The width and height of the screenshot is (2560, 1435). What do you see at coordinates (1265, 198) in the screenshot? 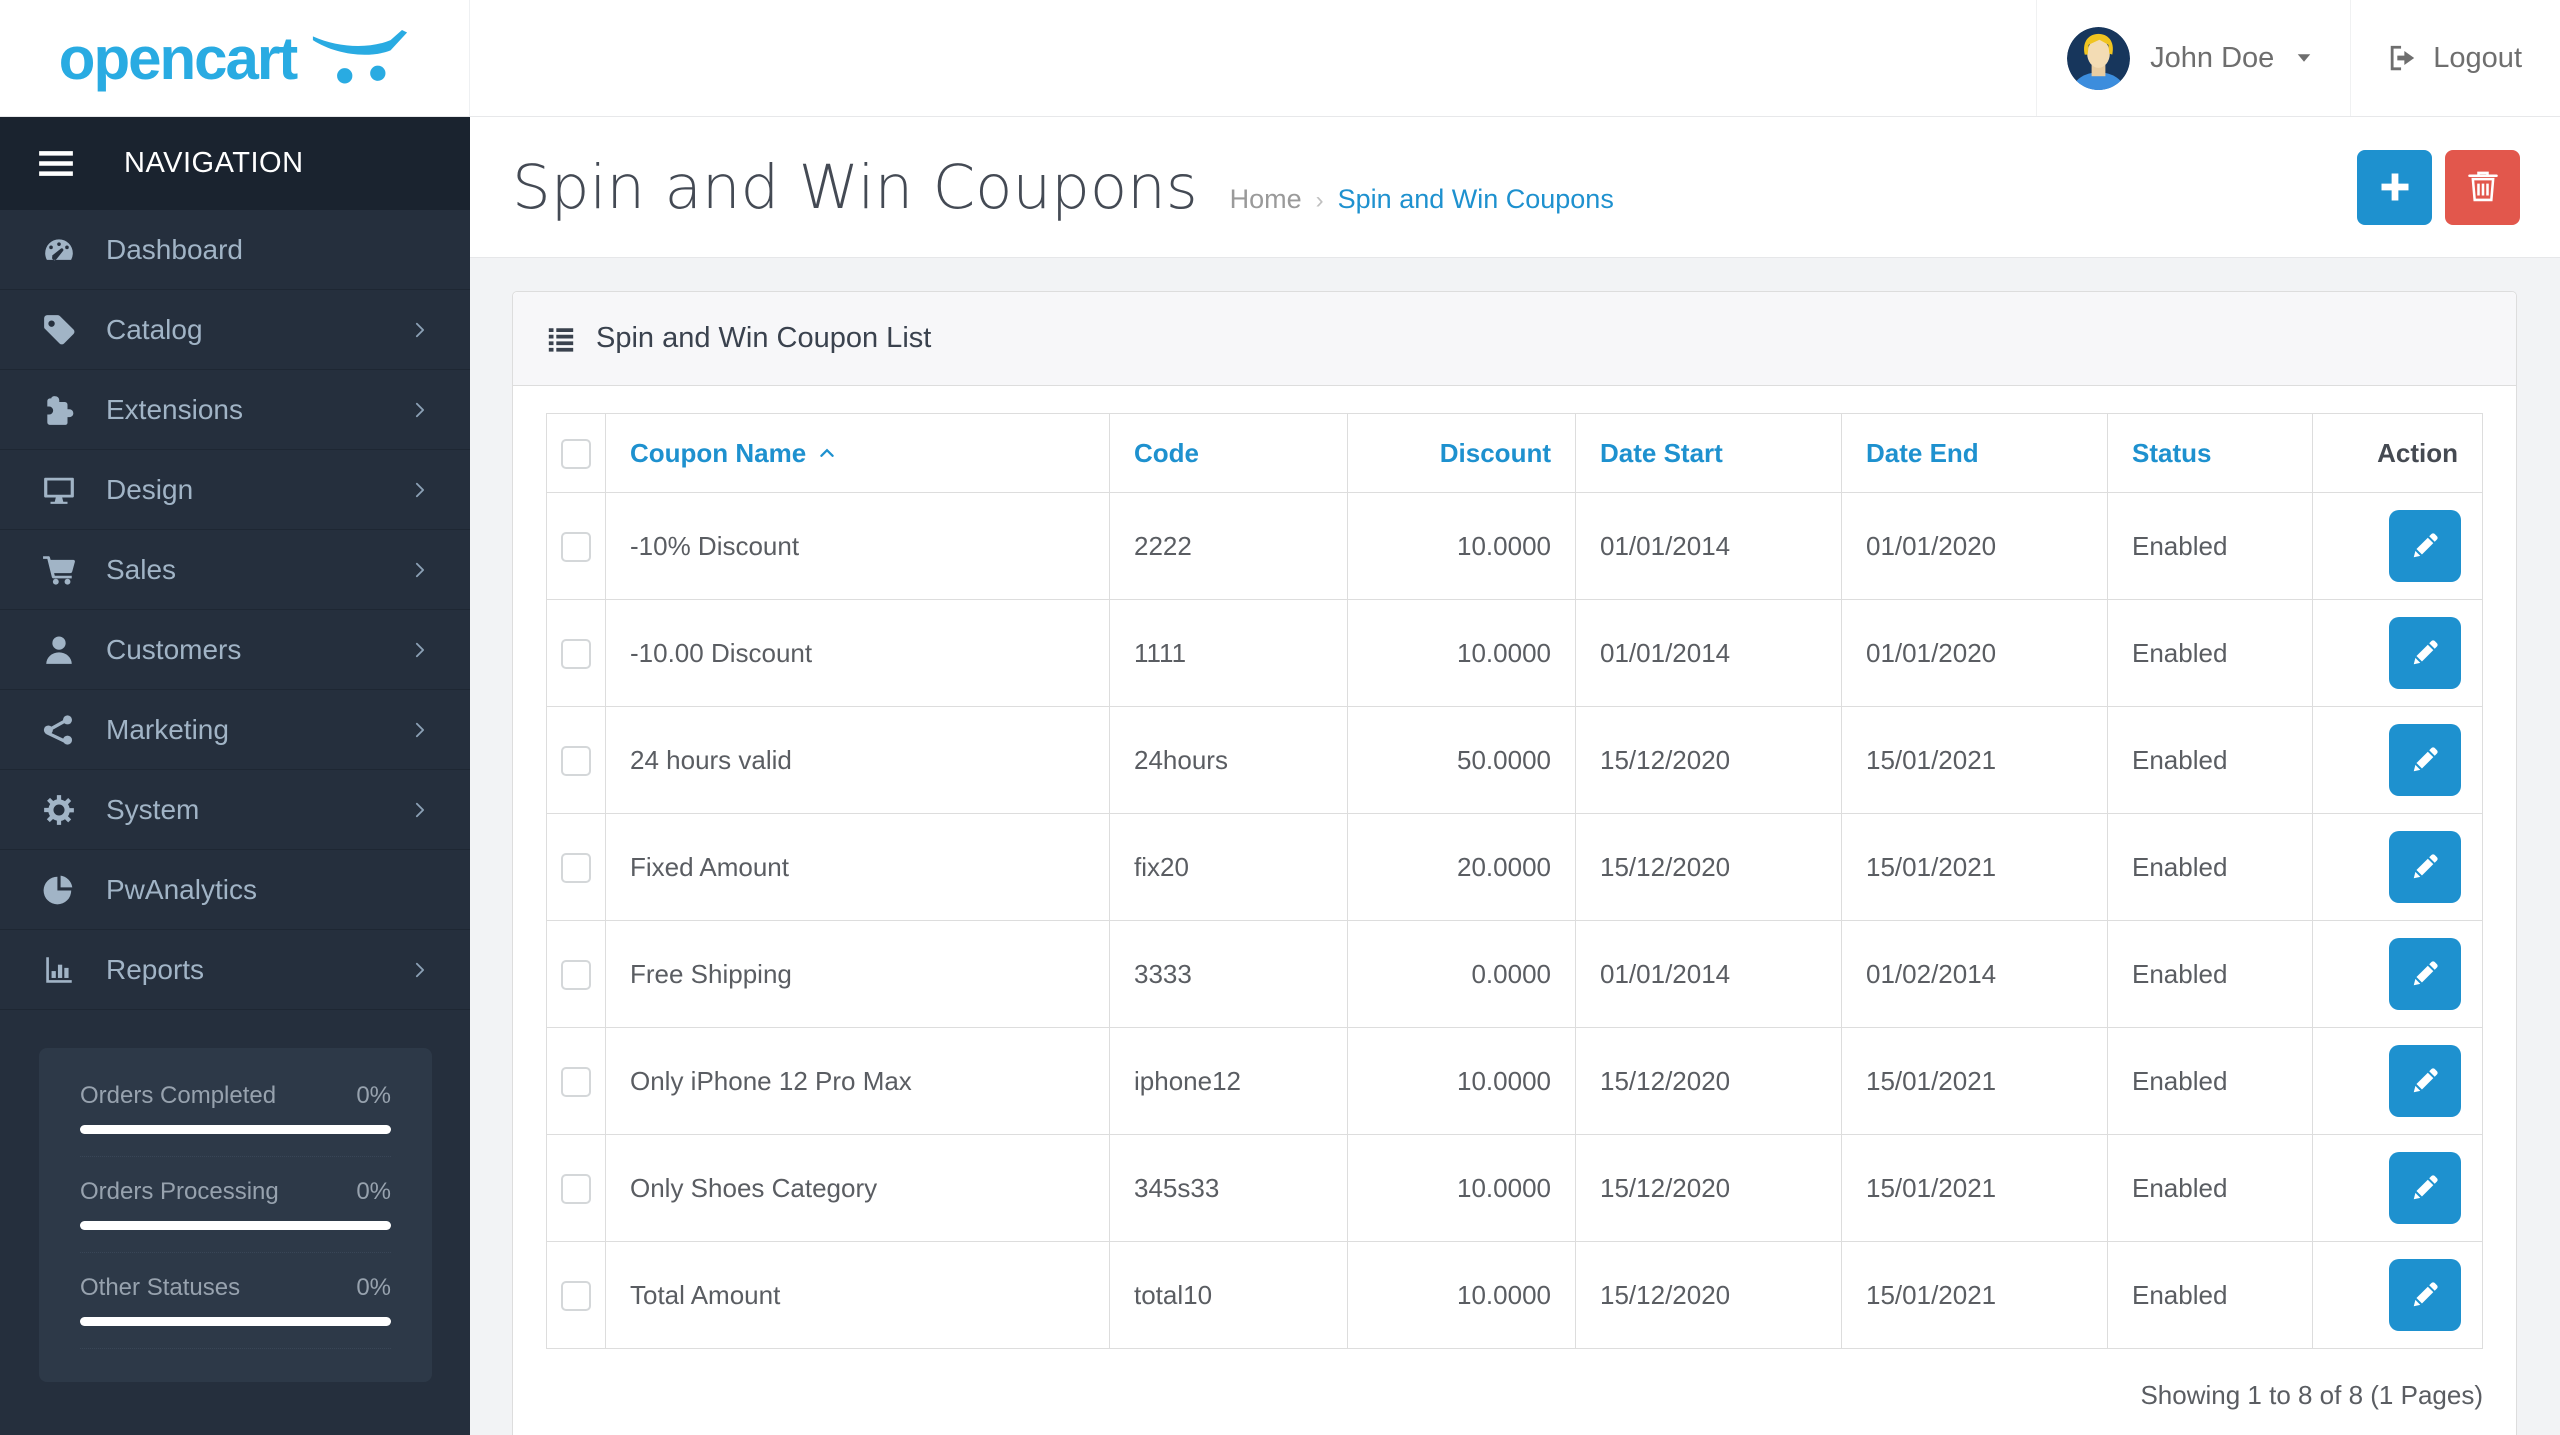
I see `breadcrumb-home: Home` at bounding box center [1265, 198].